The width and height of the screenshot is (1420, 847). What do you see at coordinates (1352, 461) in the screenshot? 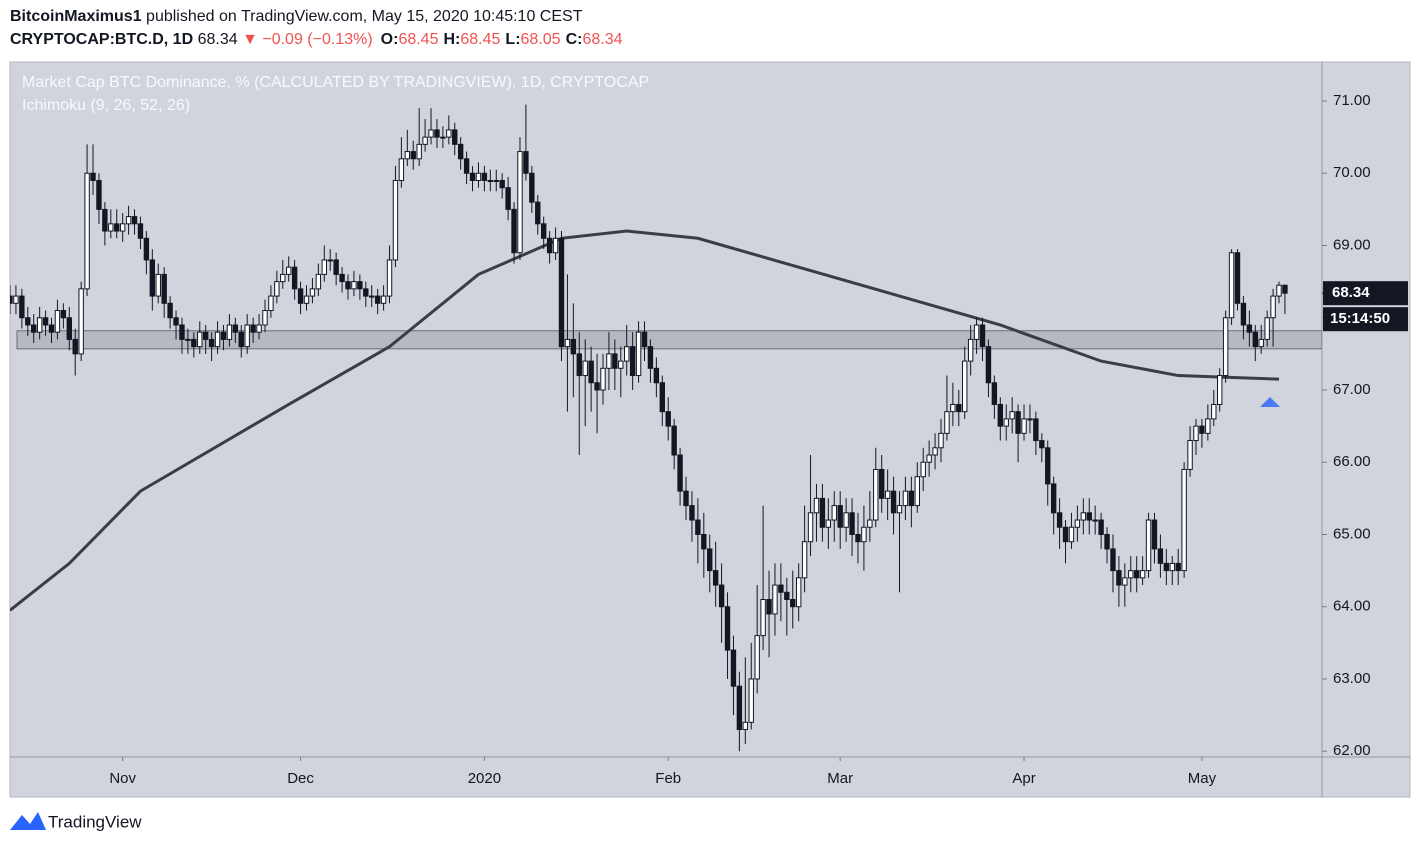
I see `y-tick-label: 66.00` at bounding box center [1352, 461].